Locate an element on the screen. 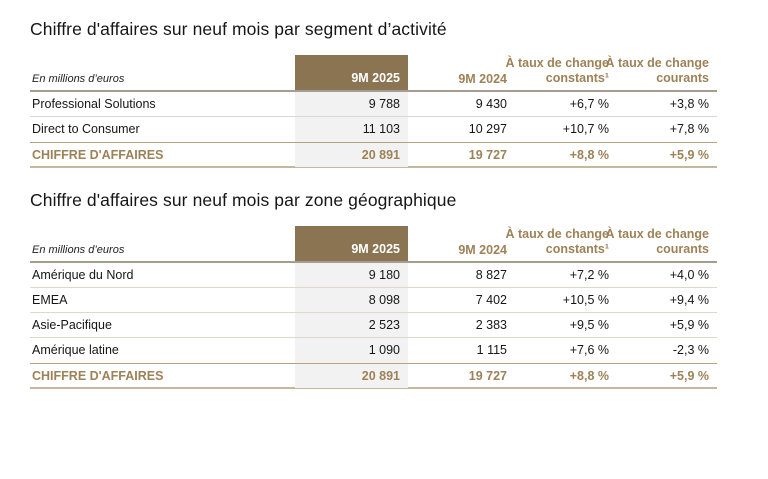  cell-current-rate: +4,0 % is located at coordinates (689, 275).